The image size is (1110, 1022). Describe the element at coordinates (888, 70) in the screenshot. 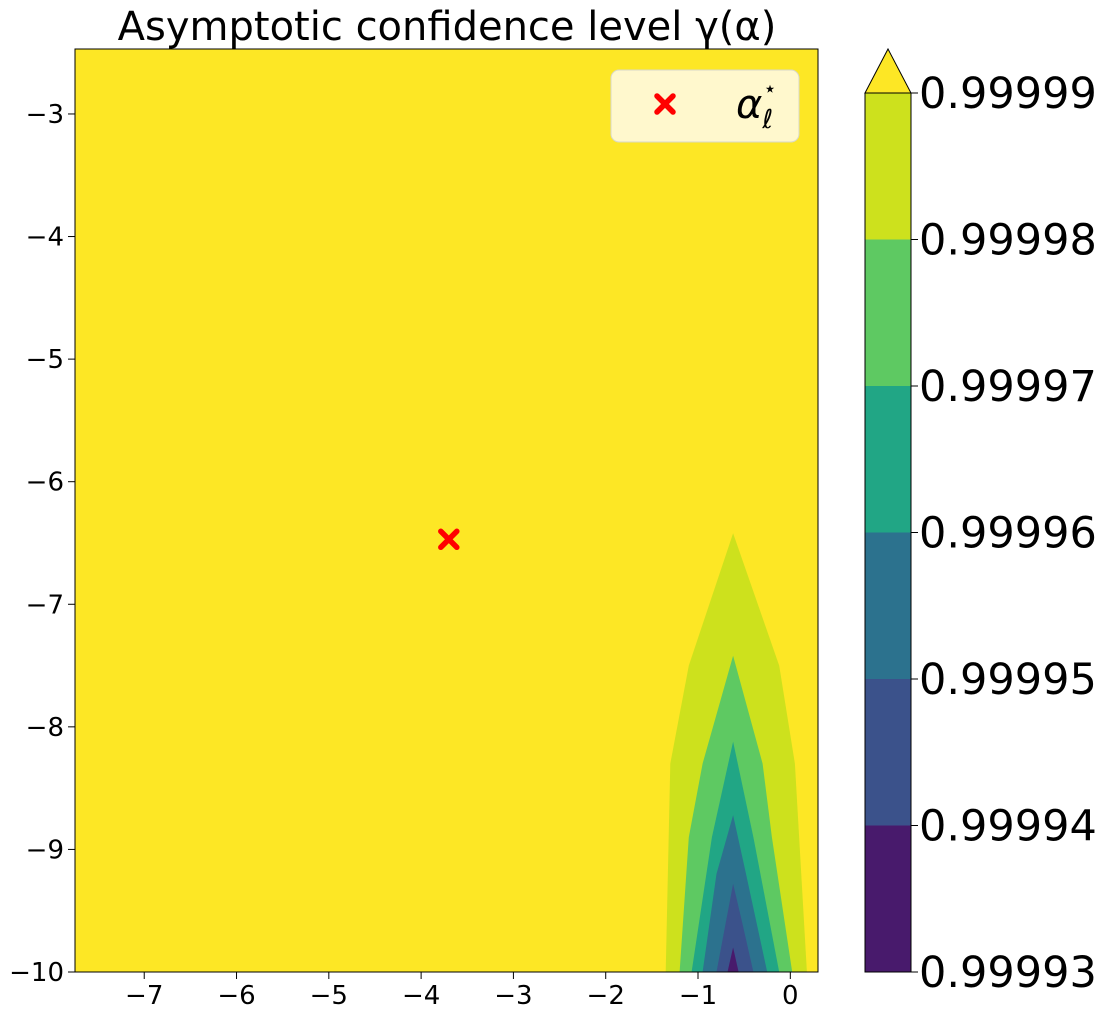

I see `colorbar-extend-max` at that location.